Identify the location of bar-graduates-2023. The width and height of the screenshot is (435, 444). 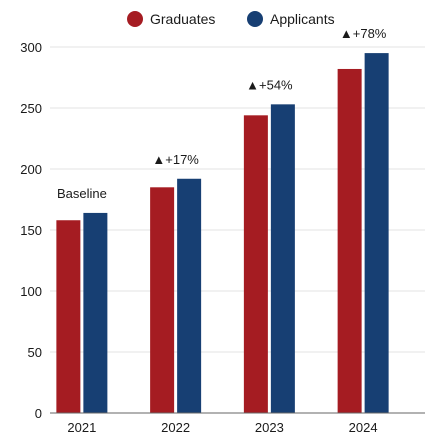
(255, 264).